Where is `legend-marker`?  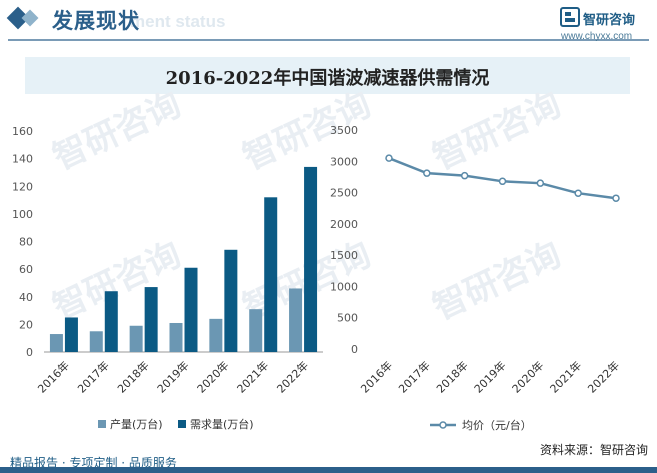
legend-marker is located at coordinates (443, 425).